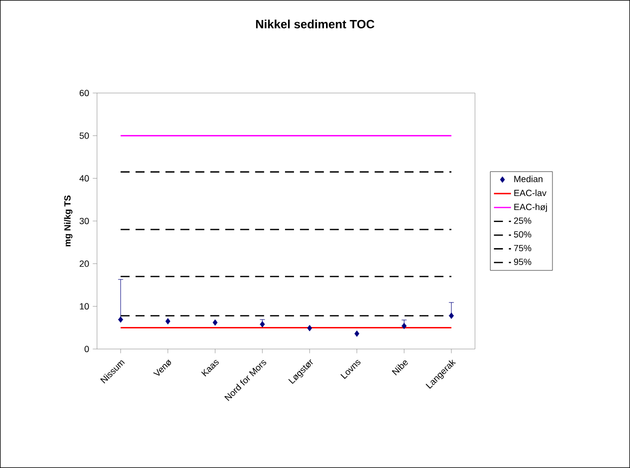 The image size is (630, 468). I want to click on legend-label: 25%, so click(523, 220).